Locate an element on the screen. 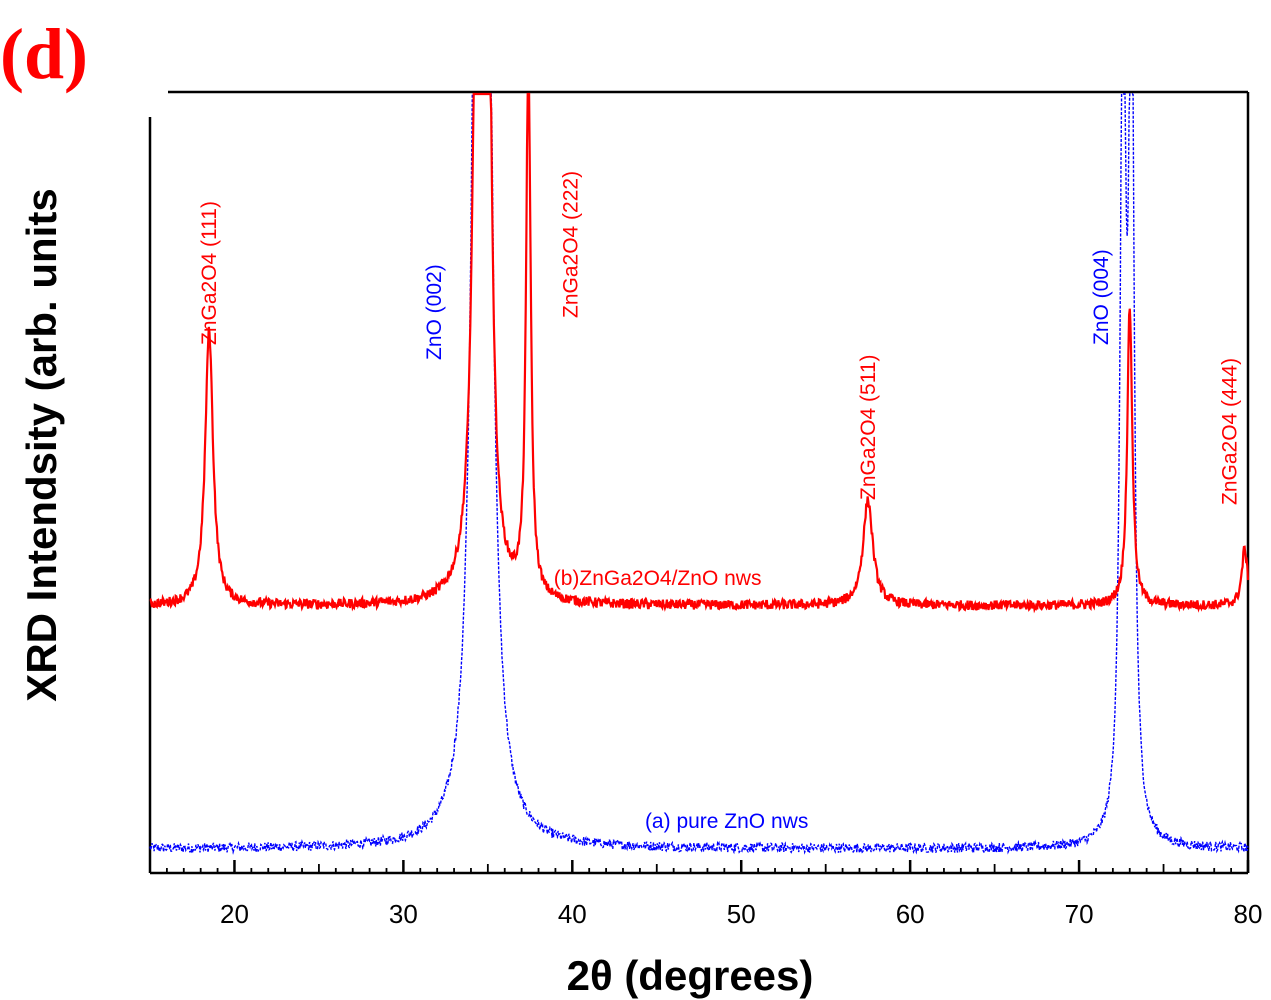 This screenshot has height=1000, width=1271. x-tick-label: 20 is located at coordinates (234, 914).